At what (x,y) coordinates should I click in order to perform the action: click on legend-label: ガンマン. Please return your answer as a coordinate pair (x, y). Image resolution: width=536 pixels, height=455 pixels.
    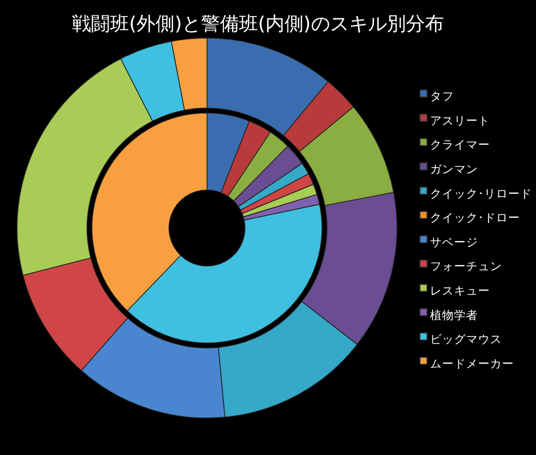
    Looking at the image, I should click on (454, 169).